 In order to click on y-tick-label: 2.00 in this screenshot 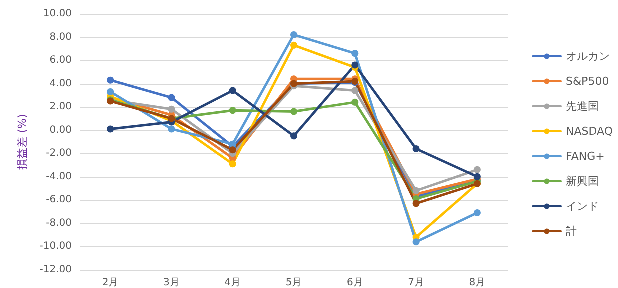, I will do `click(61, 107)`.